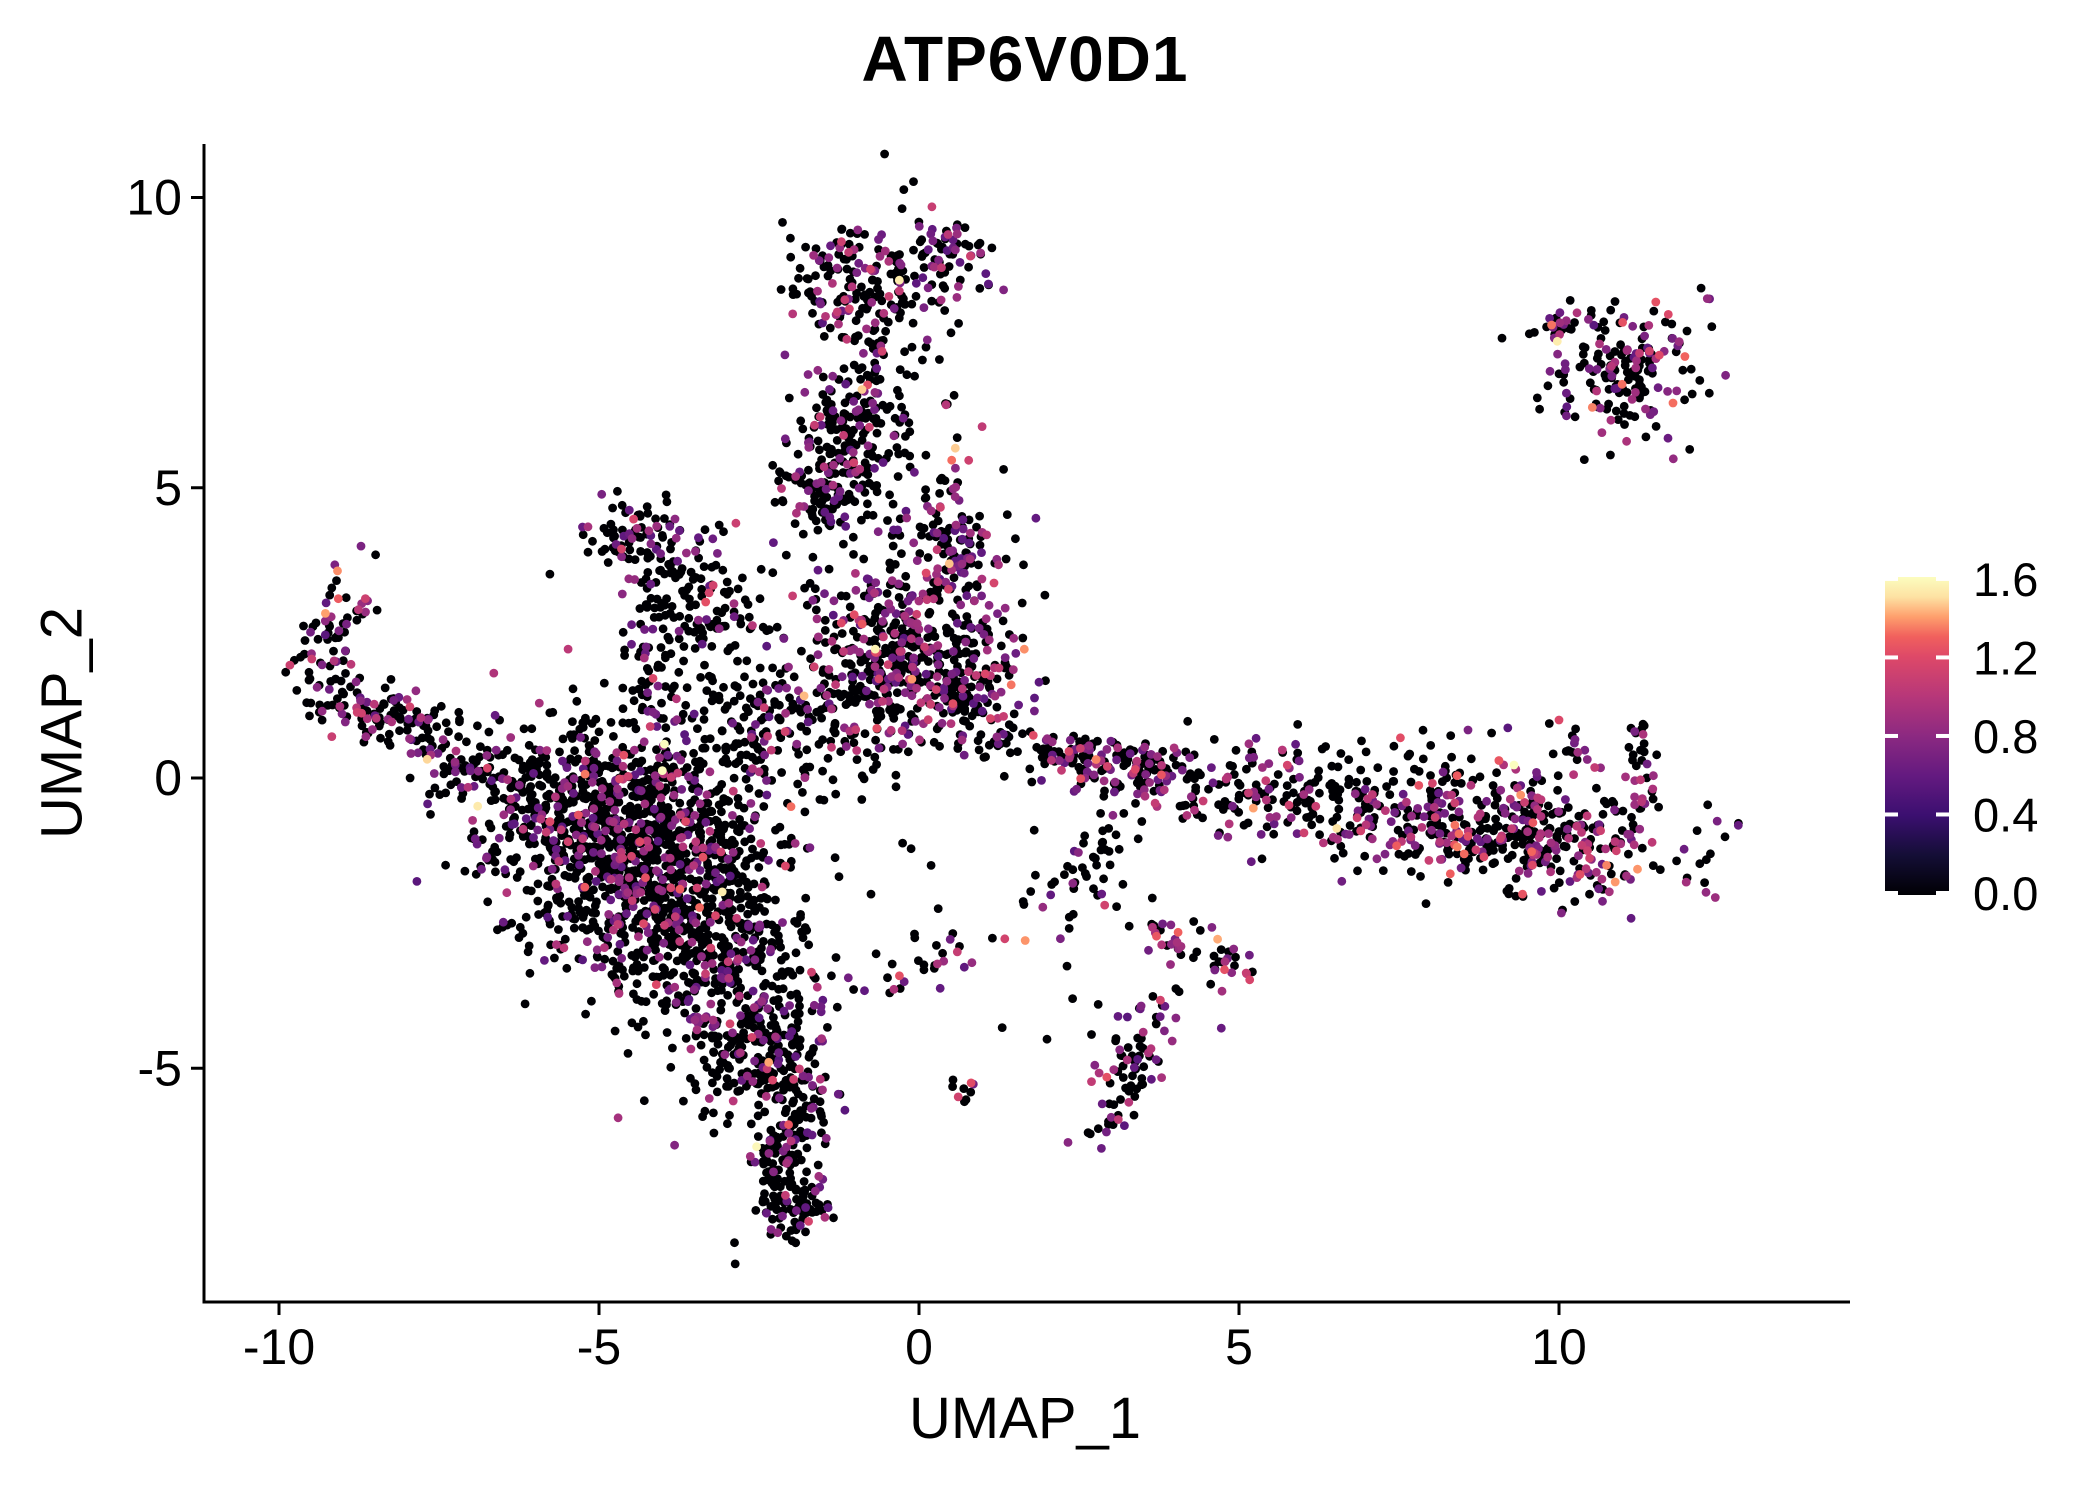 The height and width of the screenshot is (1500, 2100). What do you see at coordinates (919, 1347) in the screenshot?
I see `x-tick-label: 0` at bounding box center [919, 1347].